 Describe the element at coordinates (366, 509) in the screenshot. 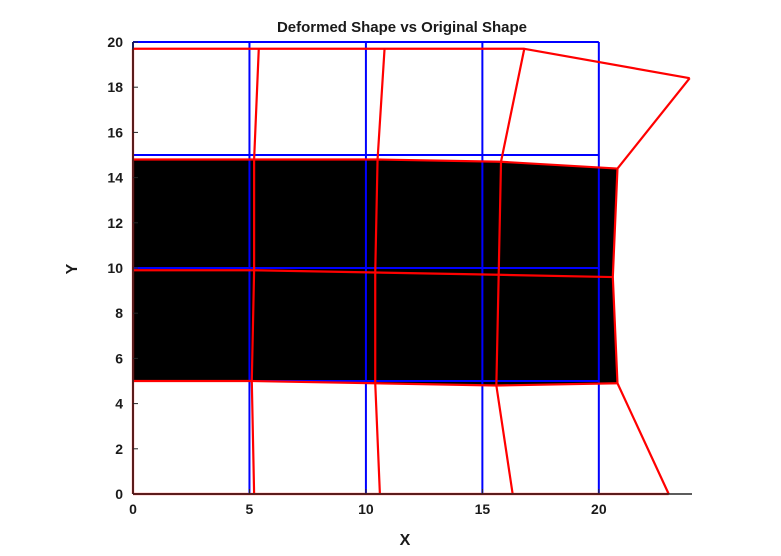

I see `x-tick-label: 10` at that location.